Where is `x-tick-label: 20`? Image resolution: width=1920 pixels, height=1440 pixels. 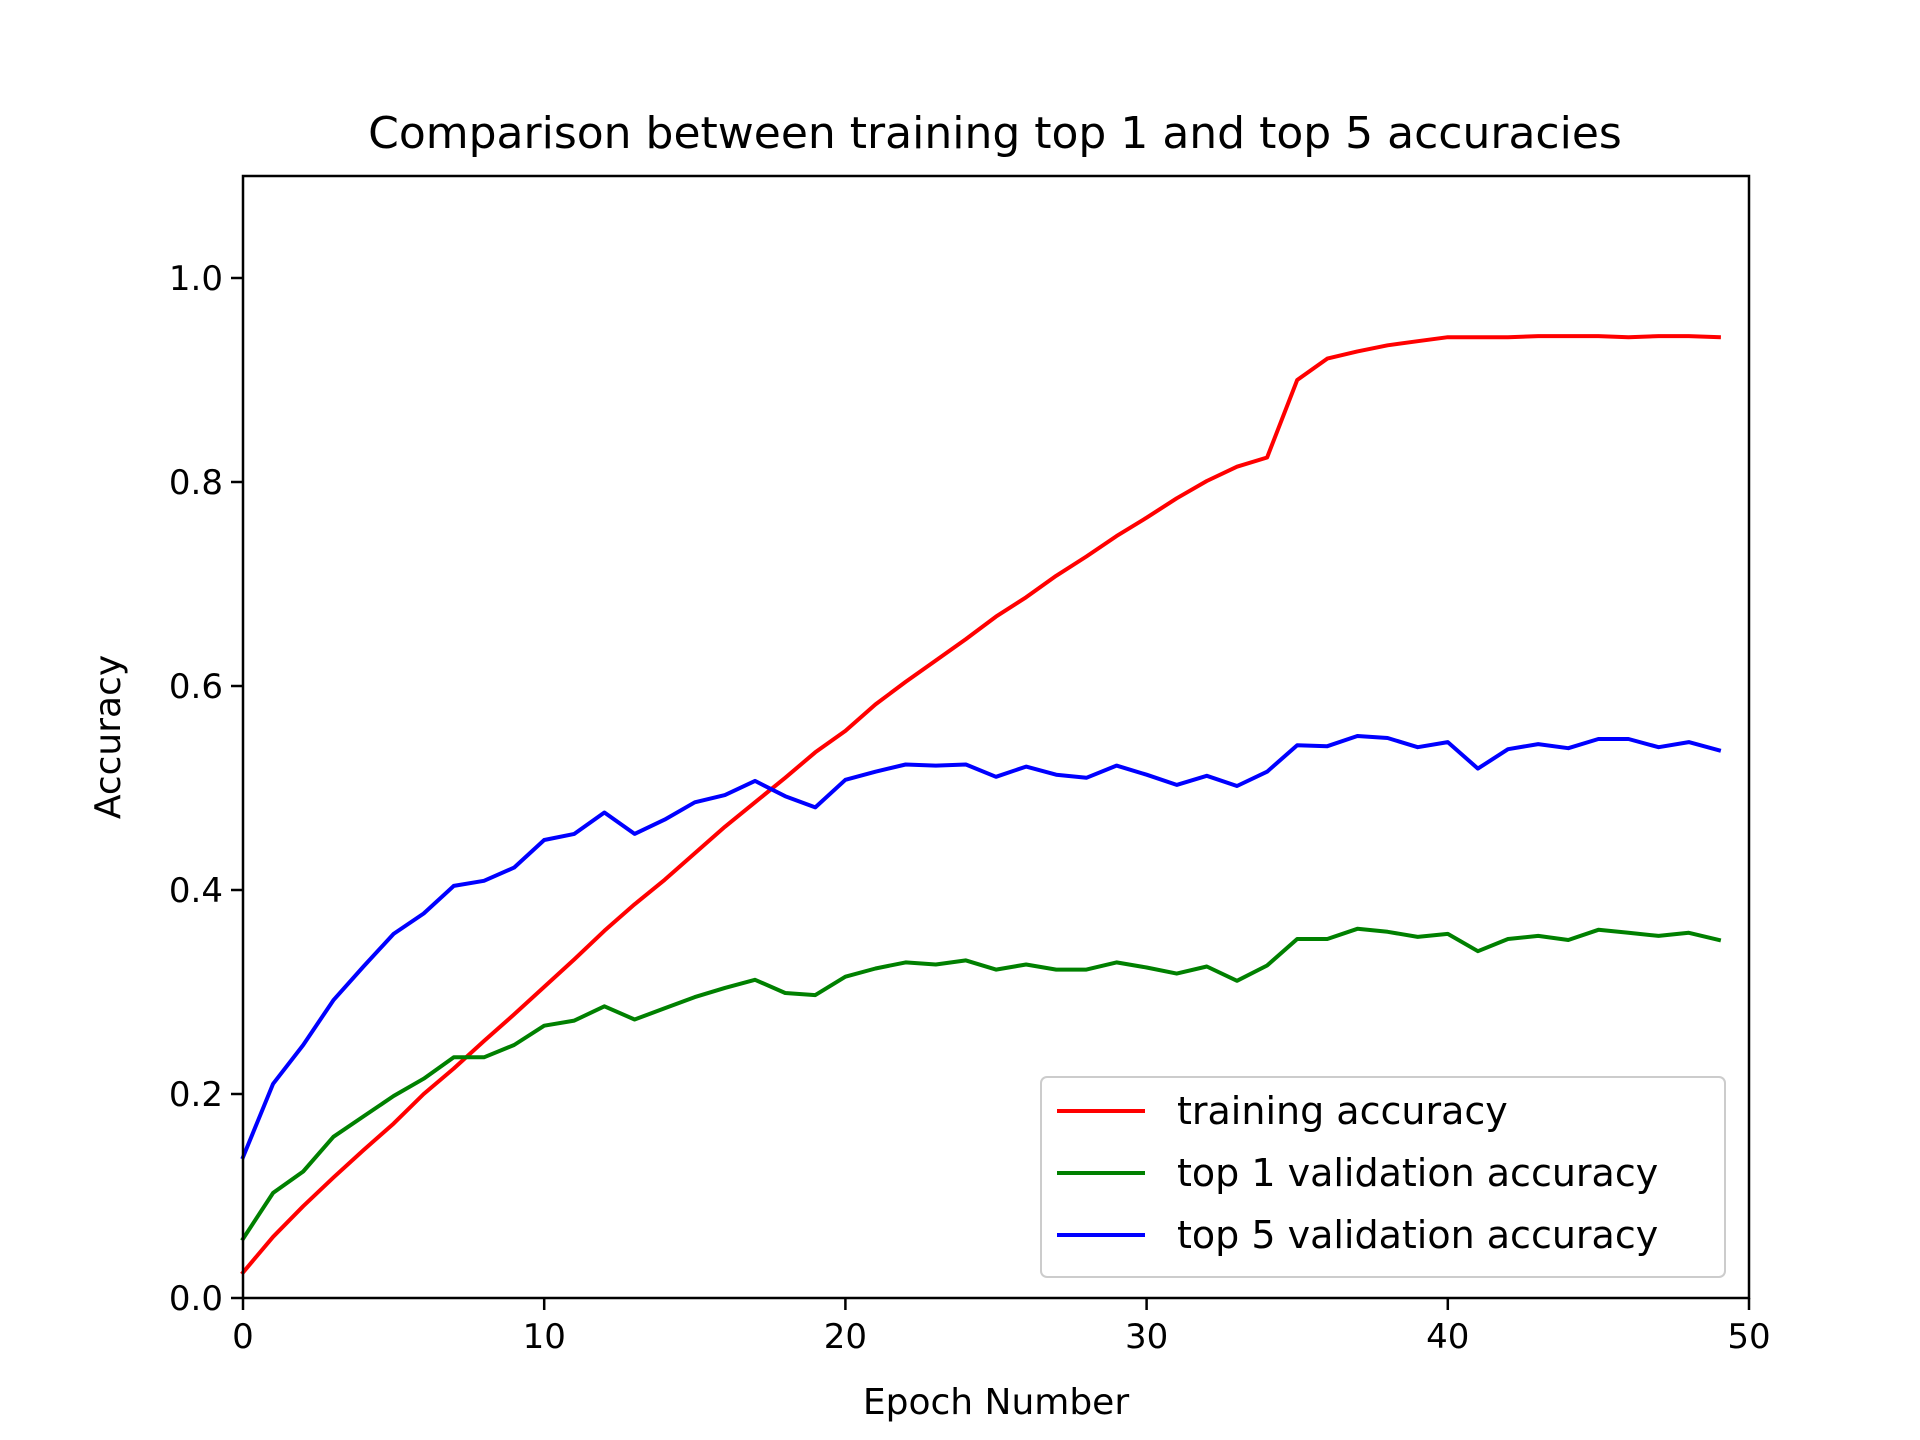 x-tick-label: 20 is located at coordinates (845, 1337).